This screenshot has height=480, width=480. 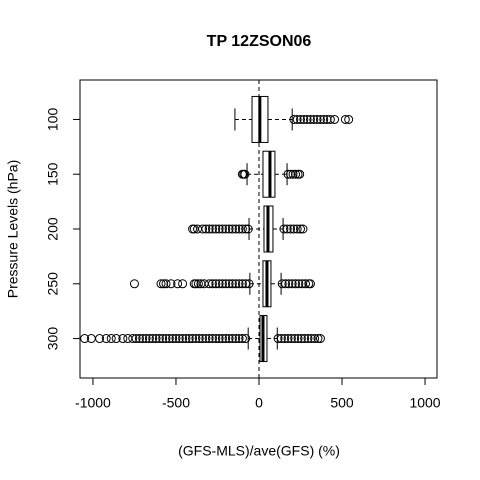 I want to click on y-tick-label: 100, so click(x=53, y=120).